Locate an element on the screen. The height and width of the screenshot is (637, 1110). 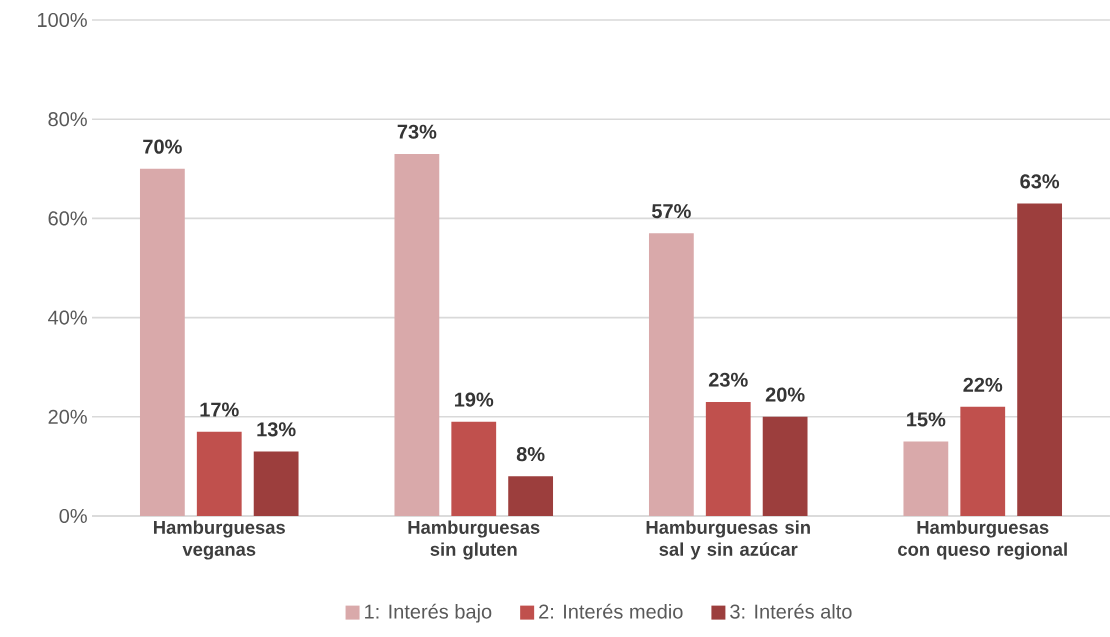
data-label: 22% is located at coordinates (983, 384).